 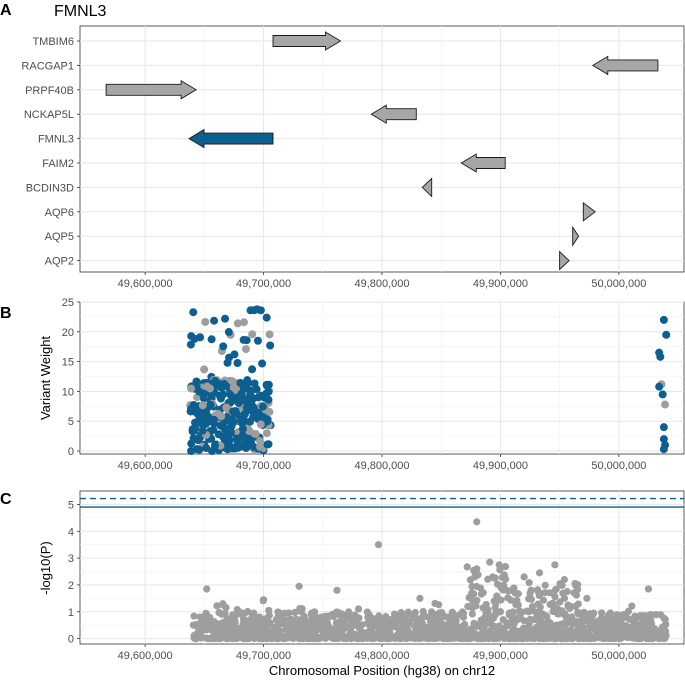 I want to click on panel-b-y-tick-label: 0, so click(x=71, y=452).